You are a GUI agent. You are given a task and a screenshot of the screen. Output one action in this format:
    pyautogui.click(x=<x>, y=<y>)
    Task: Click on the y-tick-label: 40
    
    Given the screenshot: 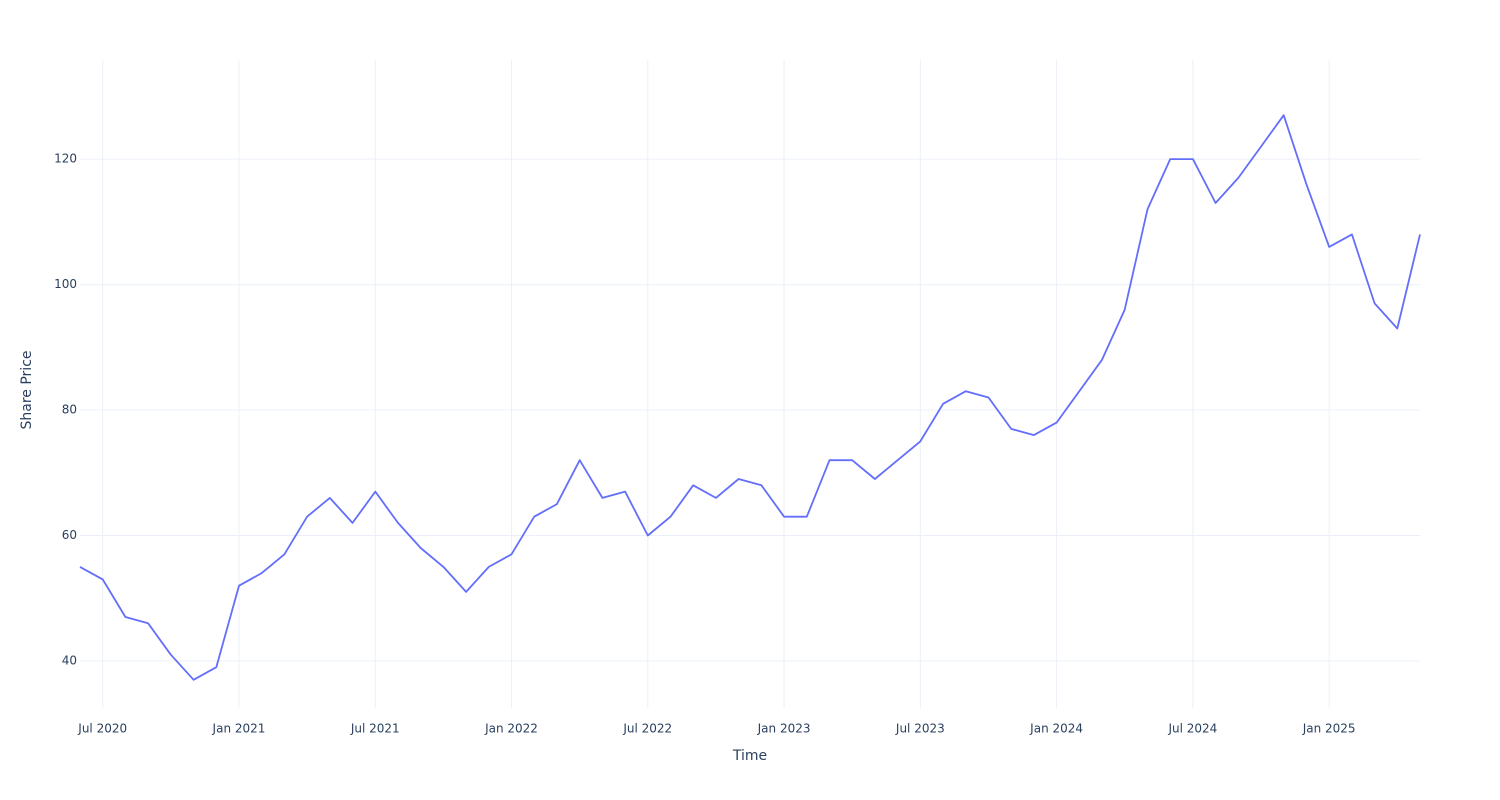 What is the action you would take?
    pyautogui.click(x=69, y=660)
    